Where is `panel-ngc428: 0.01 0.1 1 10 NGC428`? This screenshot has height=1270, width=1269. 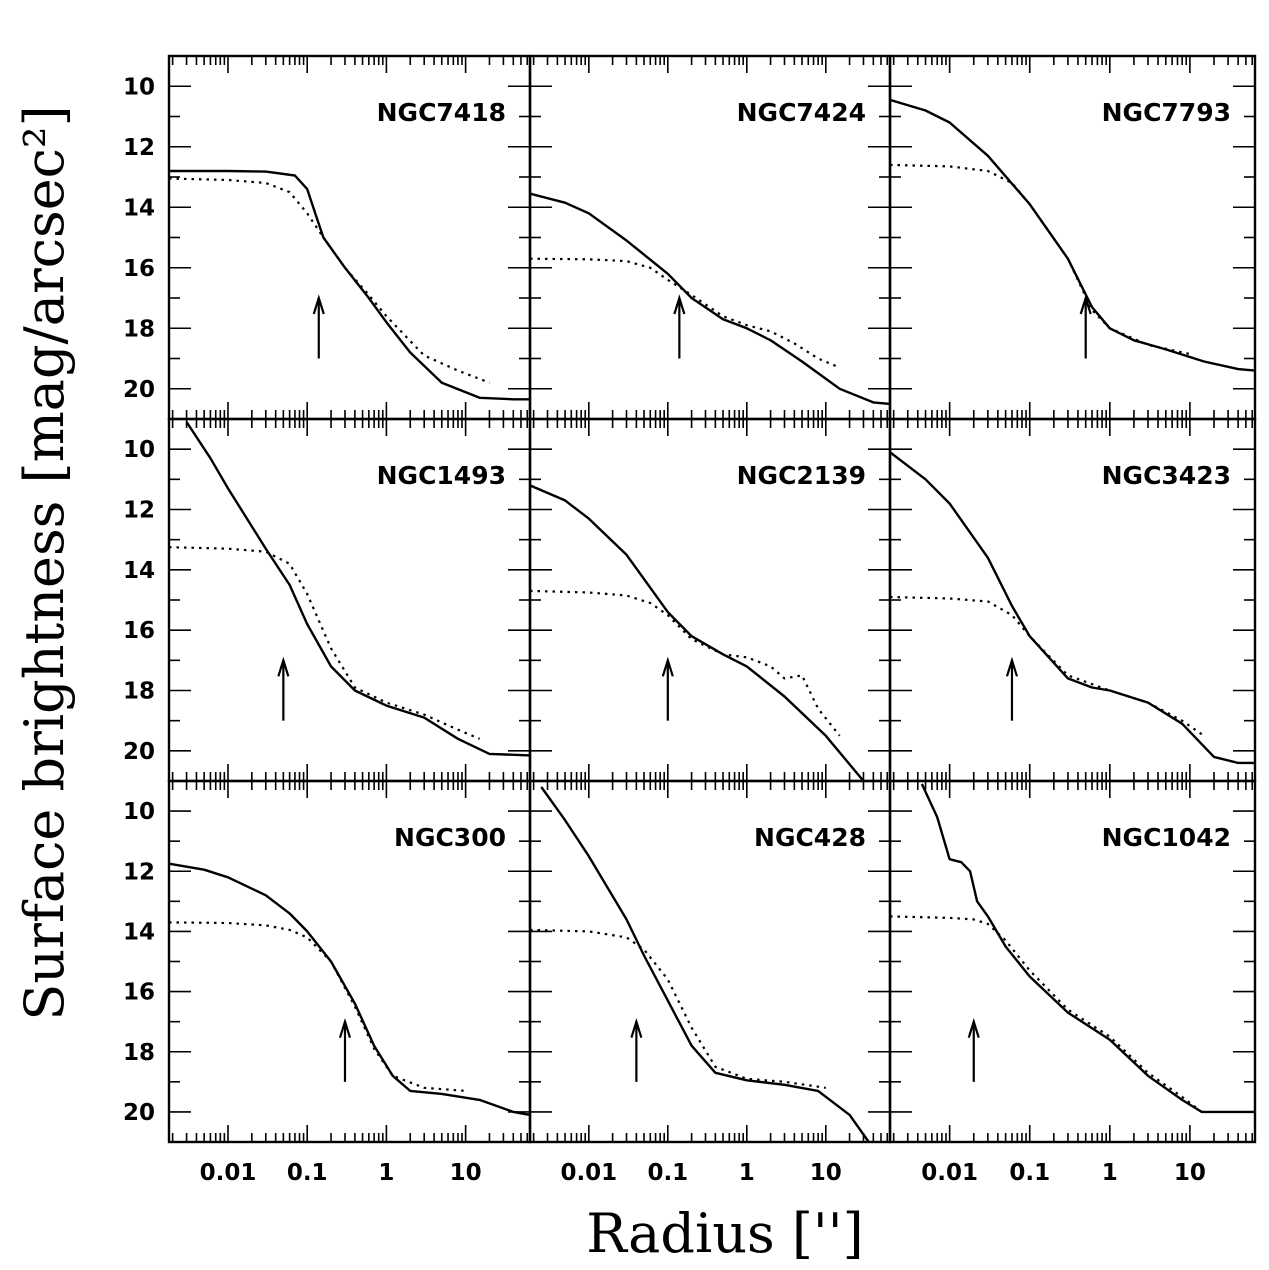
panel-ngc428: 0.01 0.1 1 10 NGC428 is located at coordinates (710, 982).